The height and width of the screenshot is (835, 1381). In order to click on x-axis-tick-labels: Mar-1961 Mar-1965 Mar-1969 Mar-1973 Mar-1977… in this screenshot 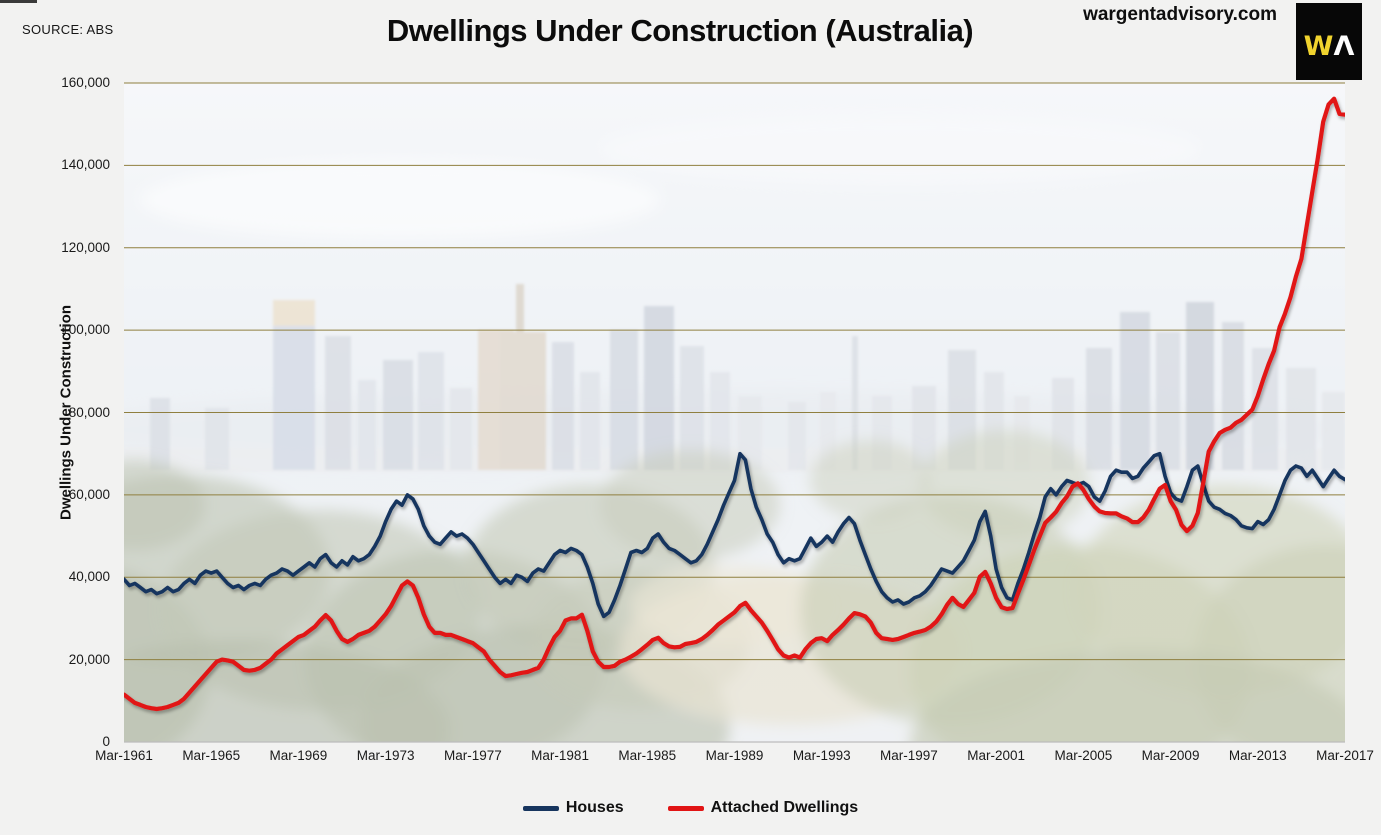, I will do `click(734, 755)`.